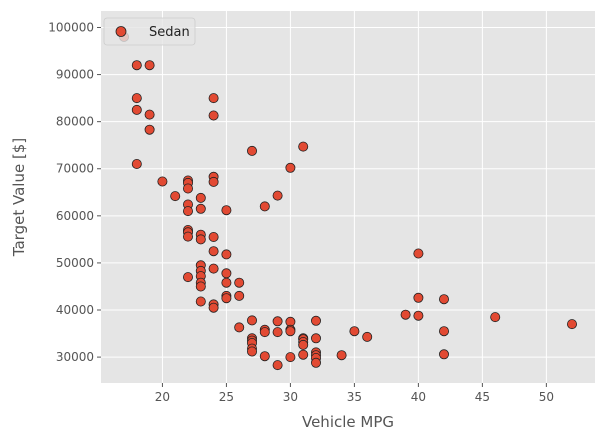  Describe the element at coordinates (19, 197) in the screenshot. I see `y-axis-label: Target Value [$]` at that location.